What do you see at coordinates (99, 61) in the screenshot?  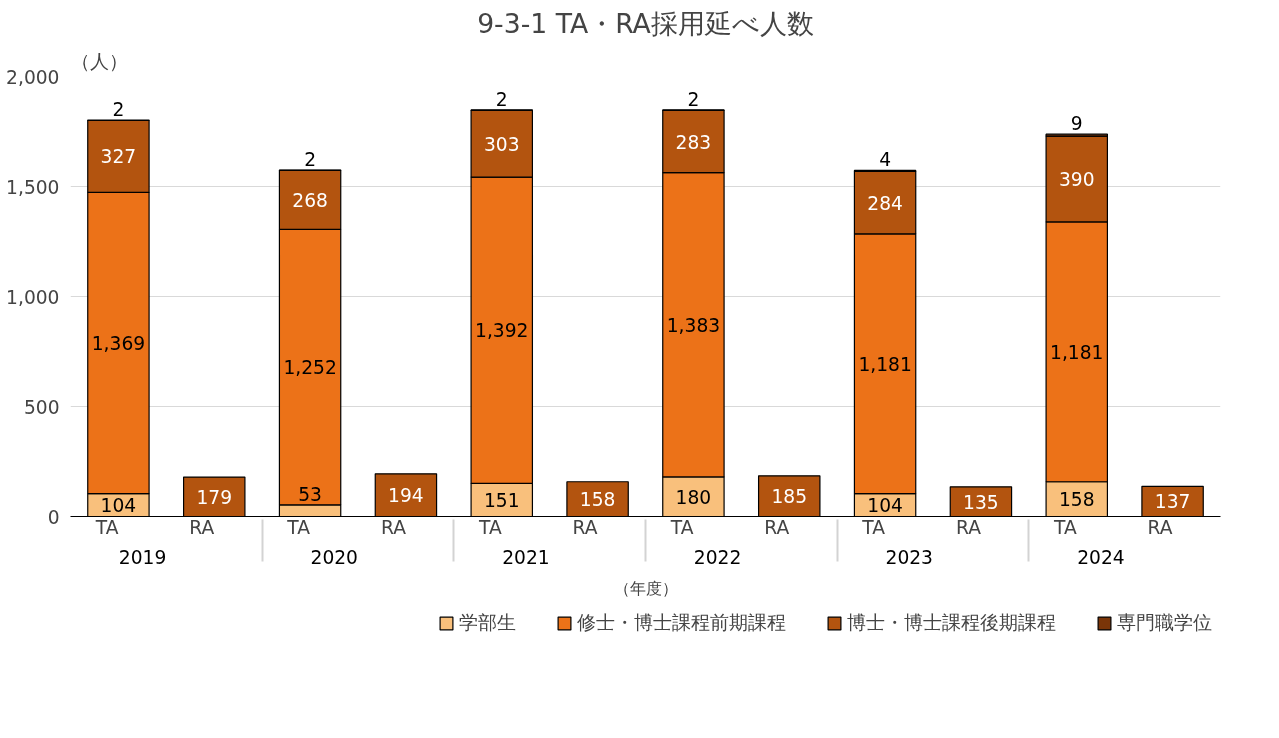 I see `y-axis-title: （人）` at bounding box center [99, 61].